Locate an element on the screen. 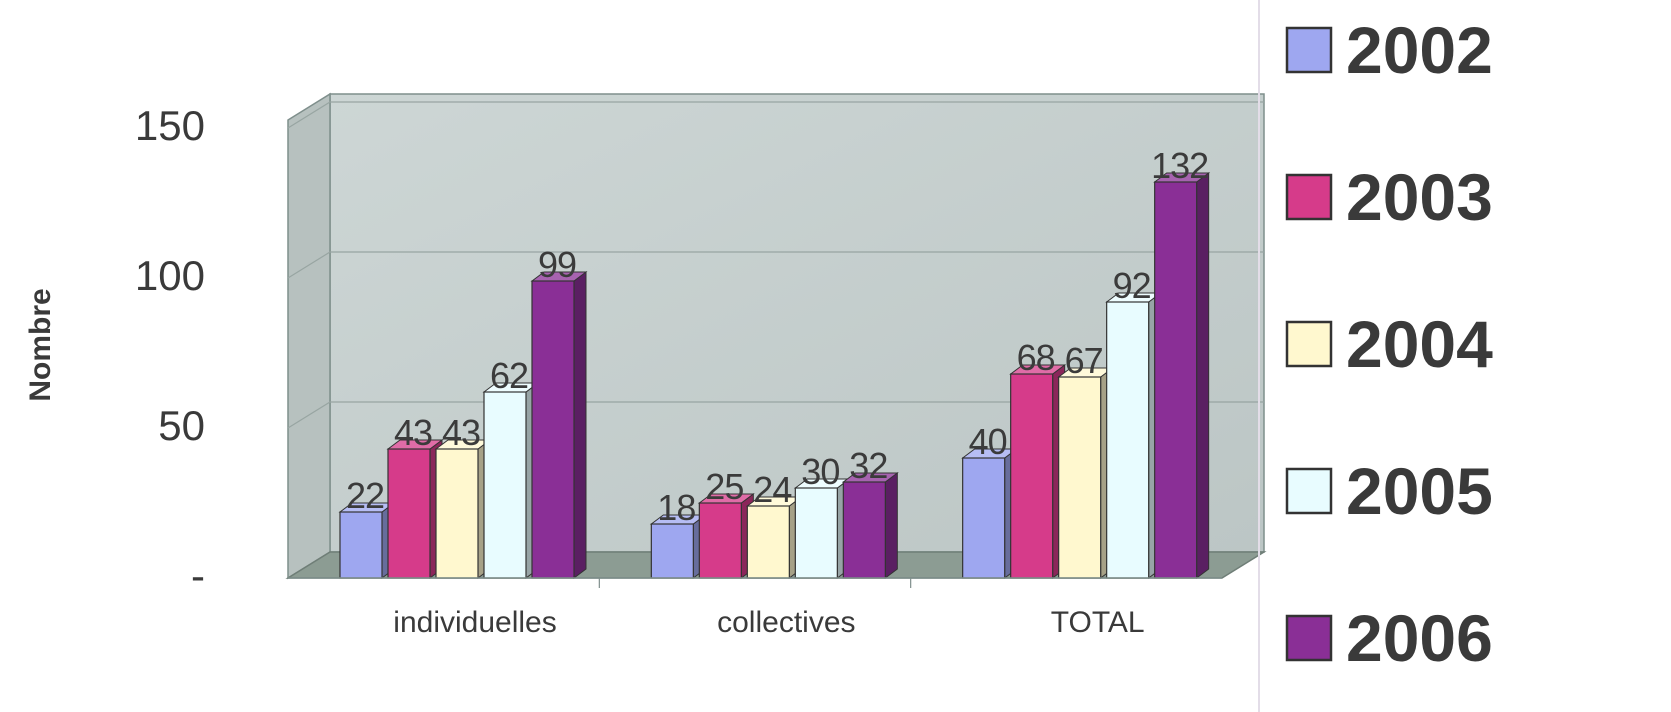 This screenshot has width=1671, height=712. legend-label: 2002 is located at coordinates (1419, 50).